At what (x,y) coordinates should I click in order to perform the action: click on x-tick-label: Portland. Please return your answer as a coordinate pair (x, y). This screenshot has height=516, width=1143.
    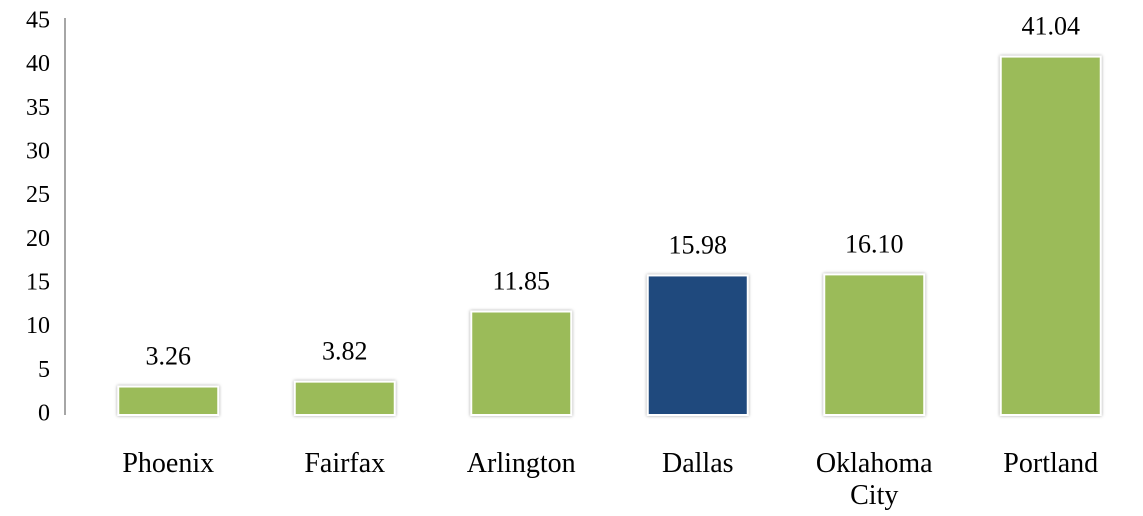
    Looking at the image, I should click on (1051, 463).